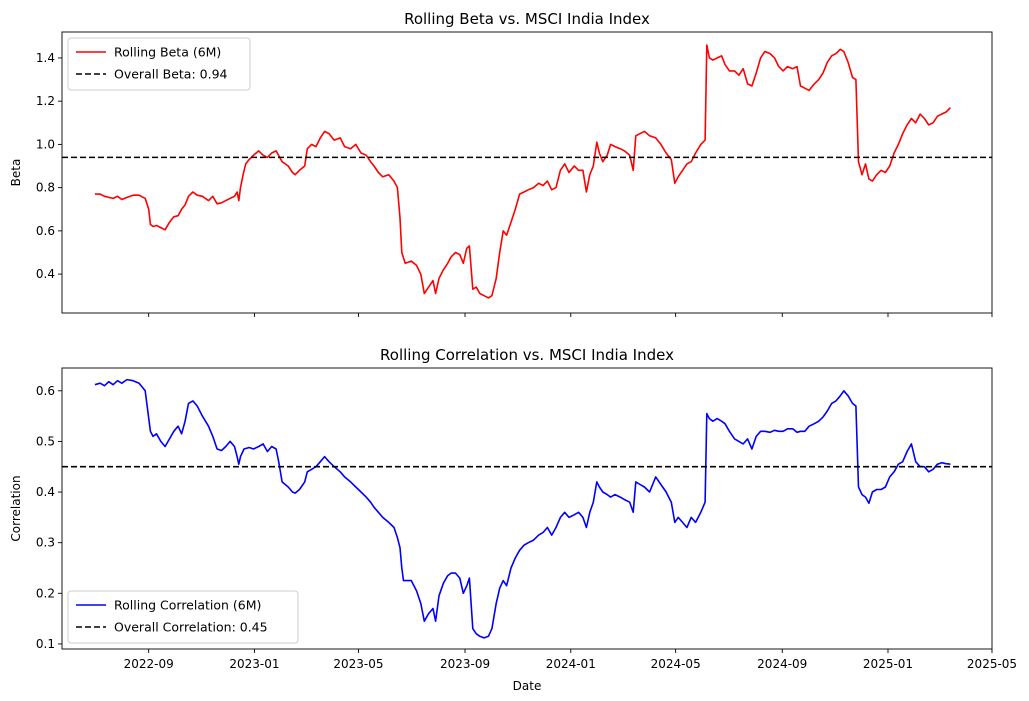  Describe the element at coordinates (171, 74) in the screenshot. I see `beta-legend-label: Overall Beta: 0.94` at that location.